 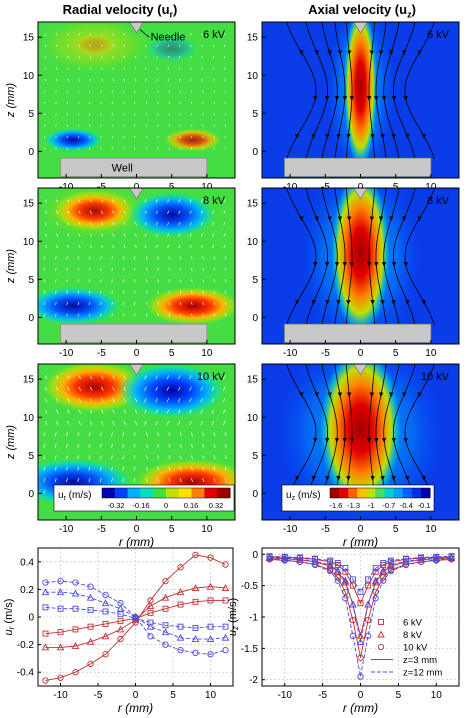 What do you see at coordinates (358, 333) in the screenshot?
I see `well-shape` at bounding box center [358, 333].